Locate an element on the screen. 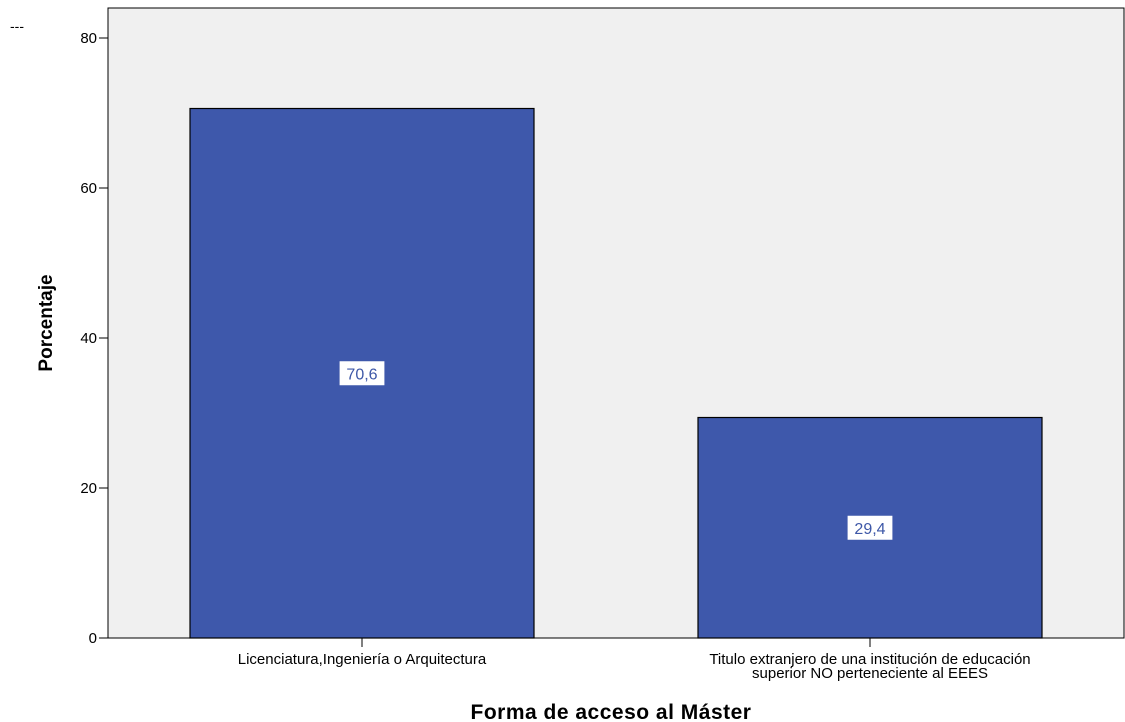  x-tick-label: Licenciatura,Ingeniería o Arquitectura is located at coordinates (362, 659).